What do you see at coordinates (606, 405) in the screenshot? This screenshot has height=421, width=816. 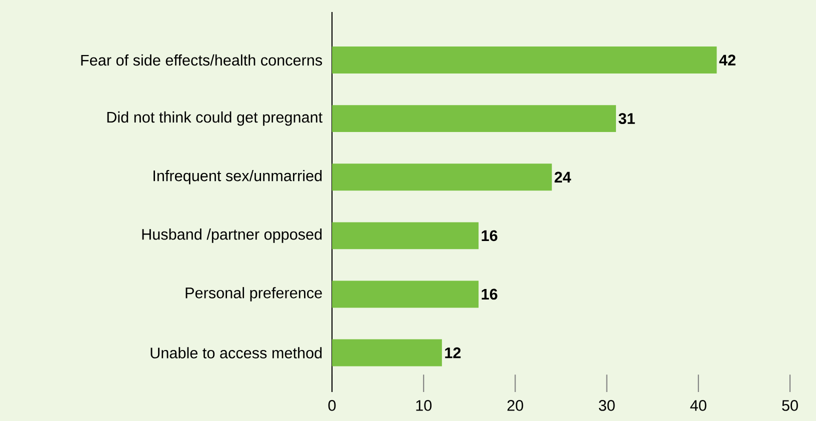 I see `x-tick-label: 30` at bounding box center [606, 405].